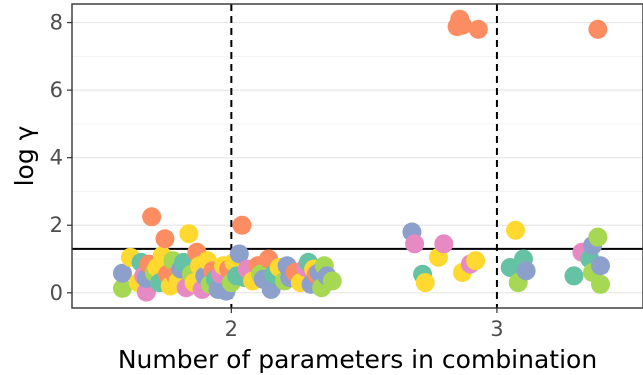 The width and height of the screenshot is (643, 375). What do you see at coordinates (496, 329) in the screenshot?
I see `x-tick-label: 3` at bounding box center [496, 329].